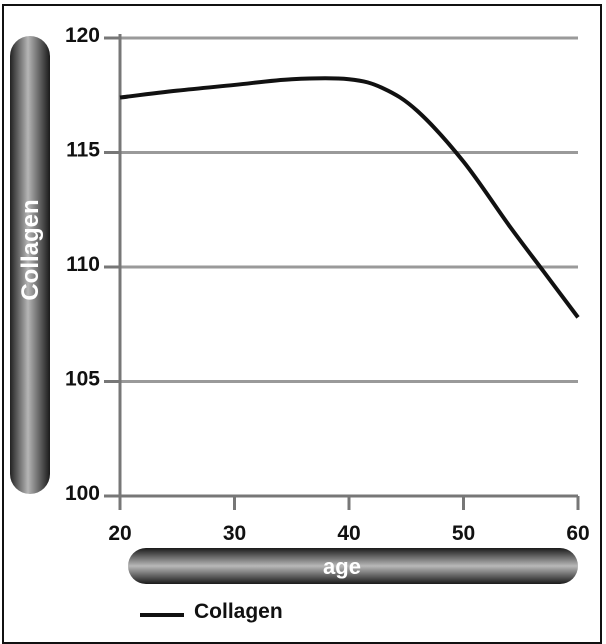 Image resolution: width=606 pixels, height=644 pixels. What do you see at coordinates (82, 493) in the screenshot?
I see `y-tick-label-100: 100` at bounding box center [82, 493].